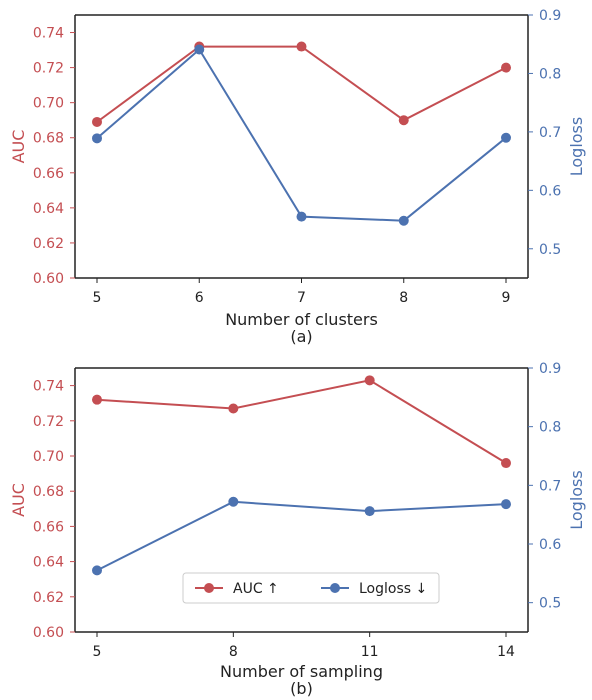  I want to click on panel-b-right-y-axis-label: Logloss, so click(576, 499).